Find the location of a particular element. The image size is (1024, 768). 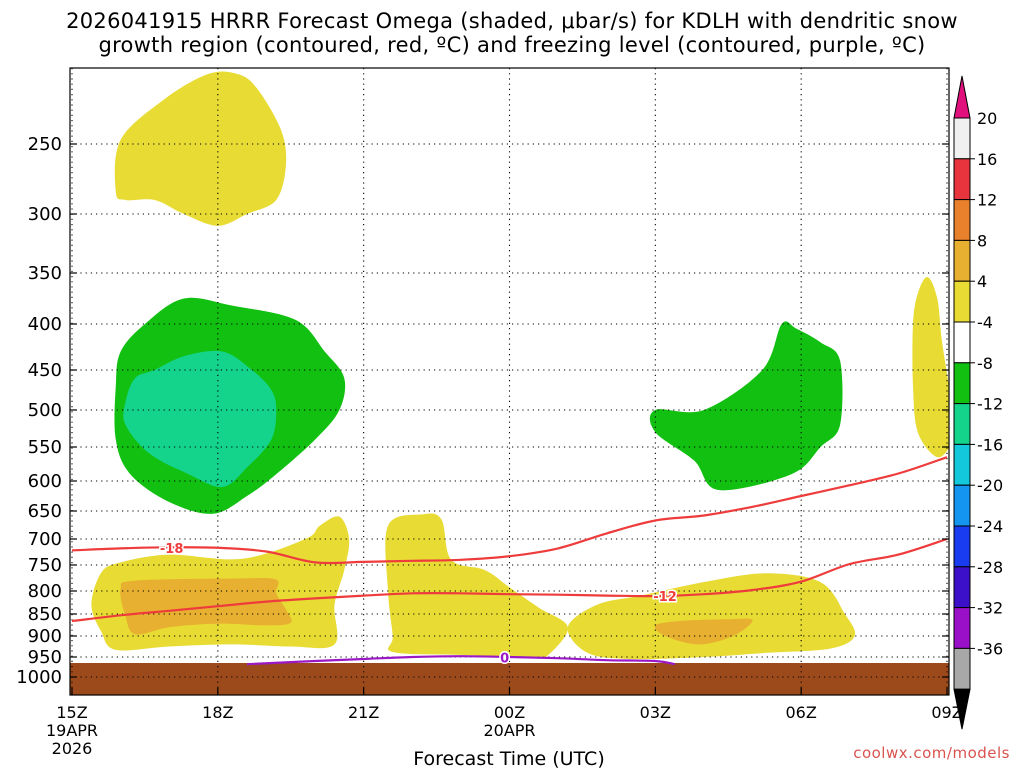

x-tick-label: 09Z is located at coordinates (946, 712).